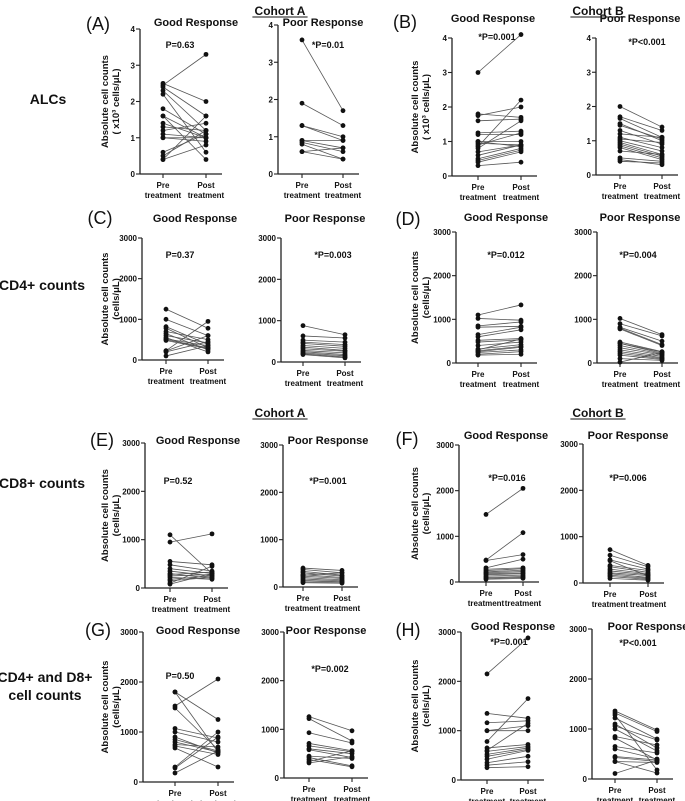 This screenshot has width=685, height=801. I want to click on y-axis-label: Absolute cell counts, so click(415, 513).